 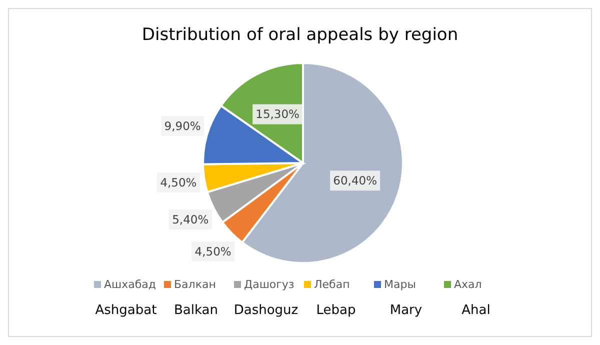 I want to click on legend-label: Дашогуз, so click(x=269, y=284).